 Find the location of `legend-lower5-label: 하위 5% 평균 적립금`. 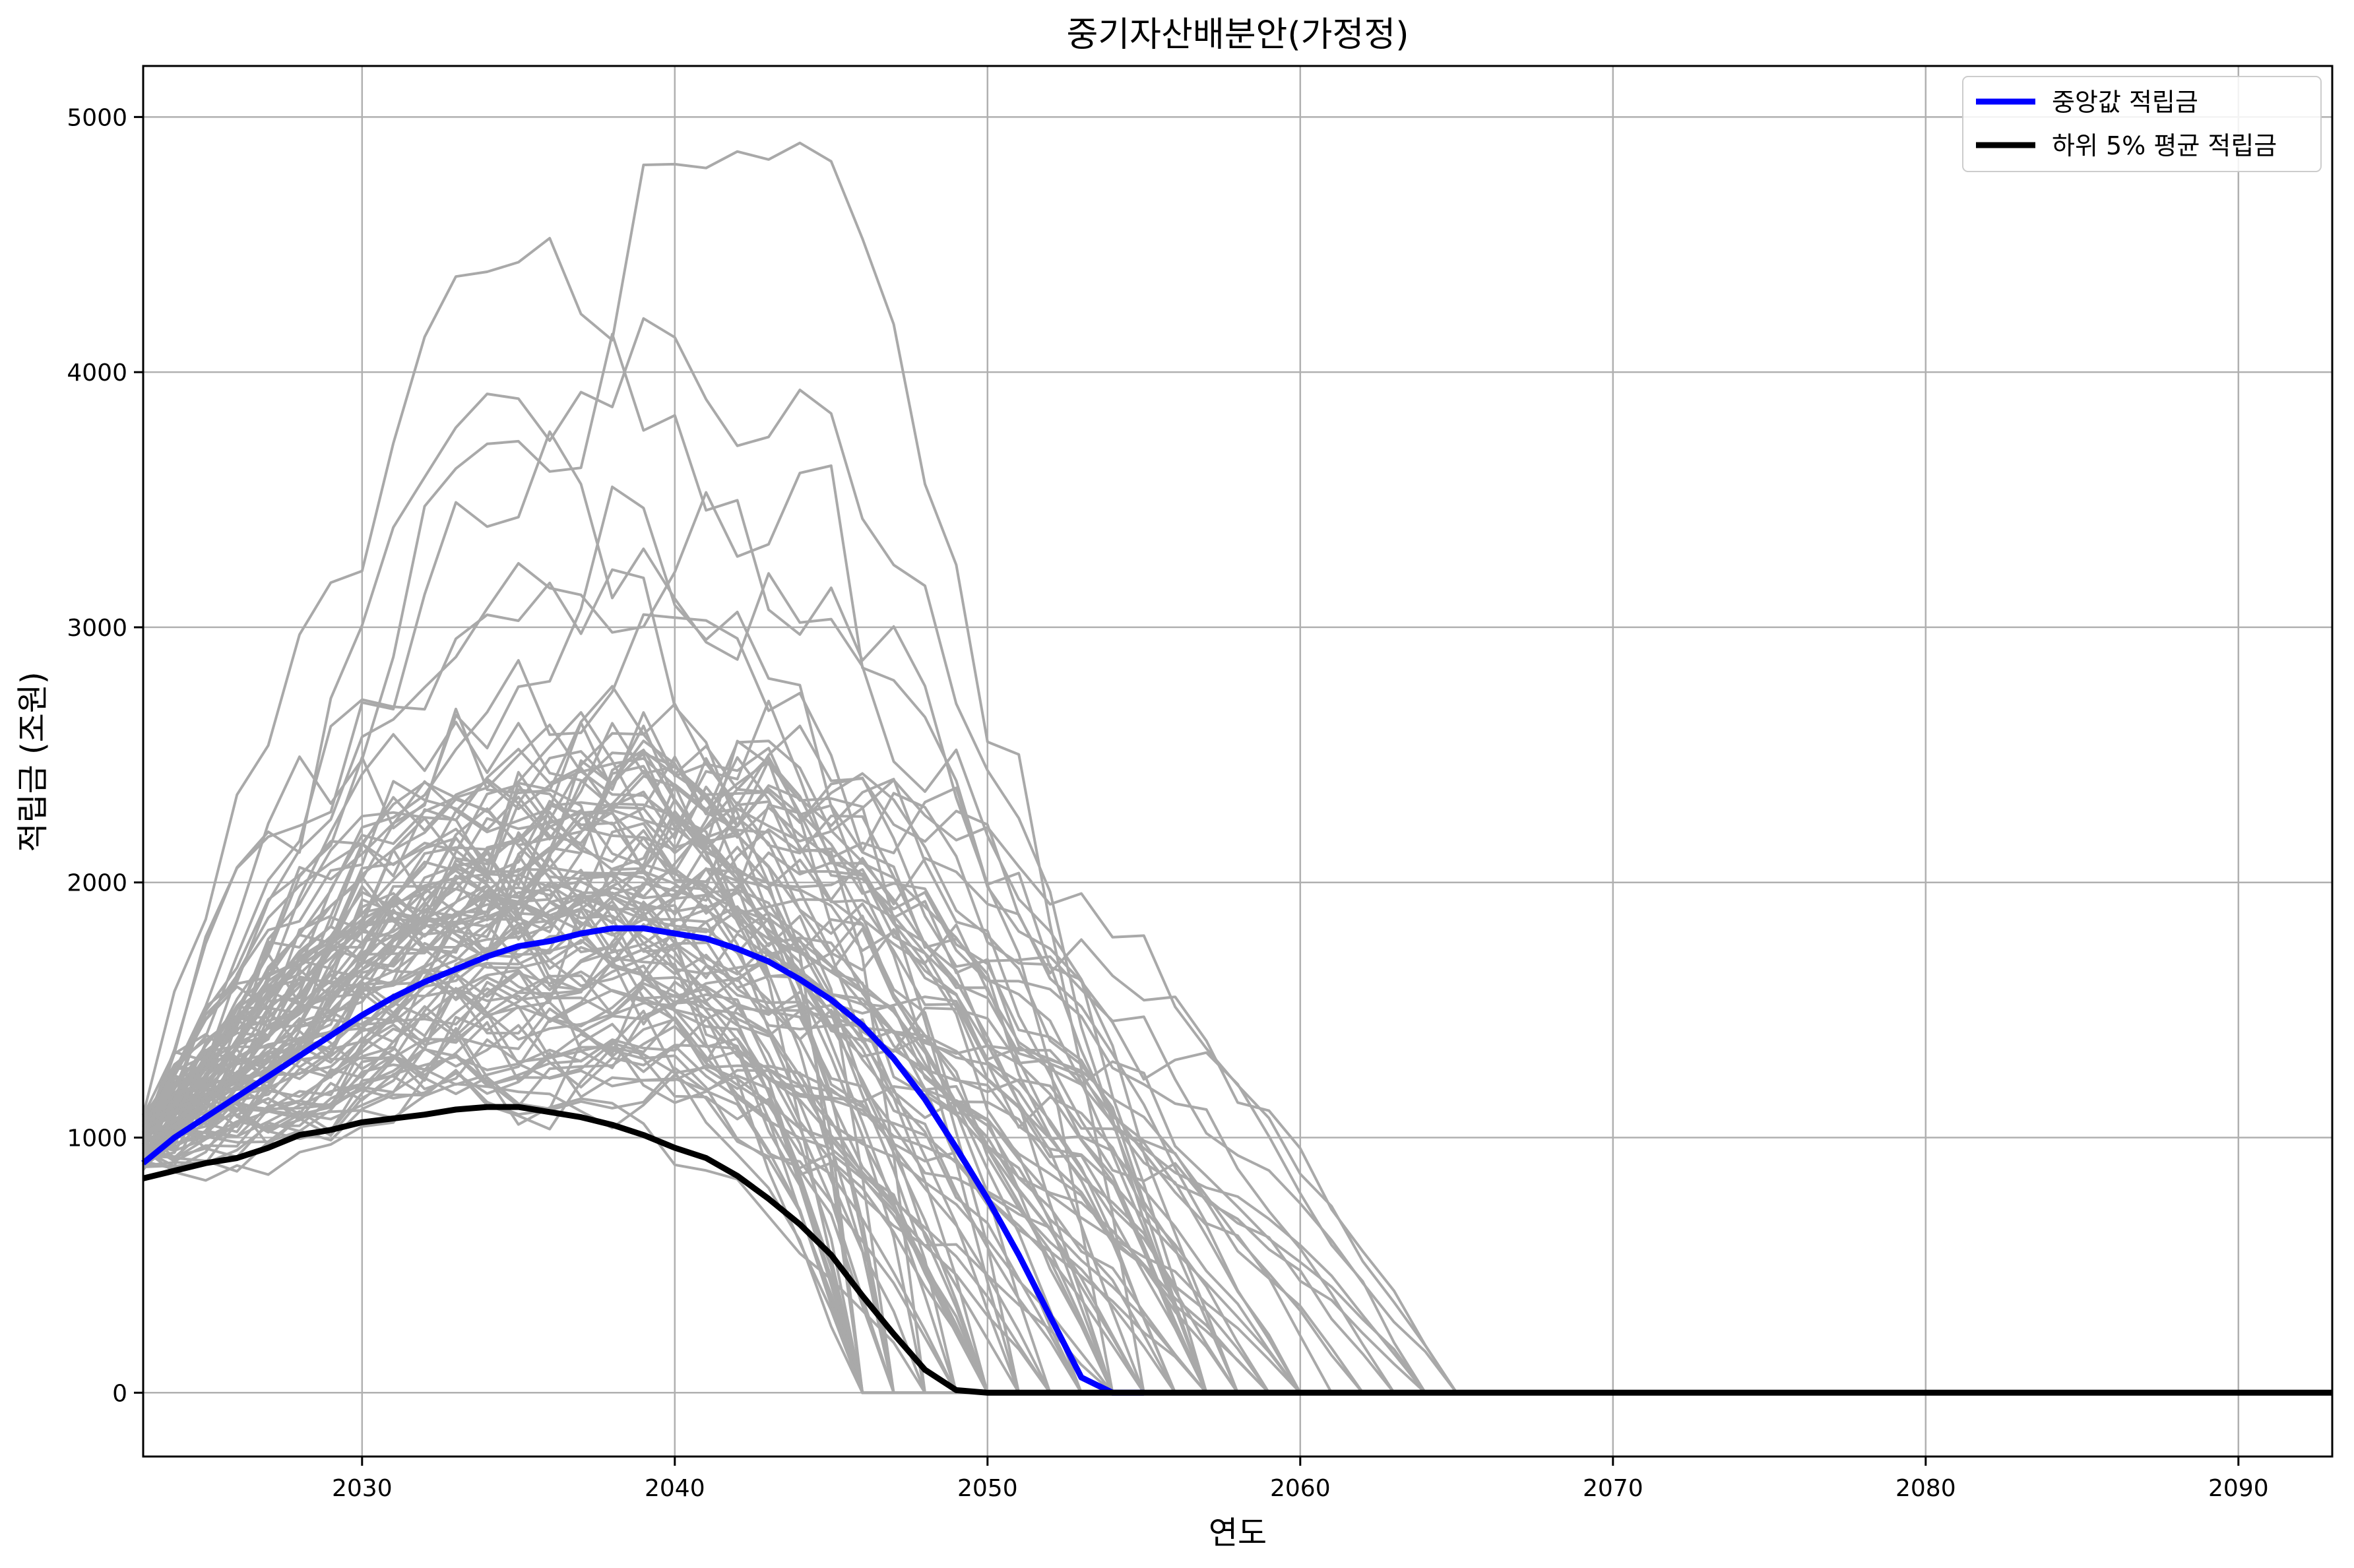

legend-lower5-label: 하위 5% 평균 적립금 is located at coordinates (2164, 145).